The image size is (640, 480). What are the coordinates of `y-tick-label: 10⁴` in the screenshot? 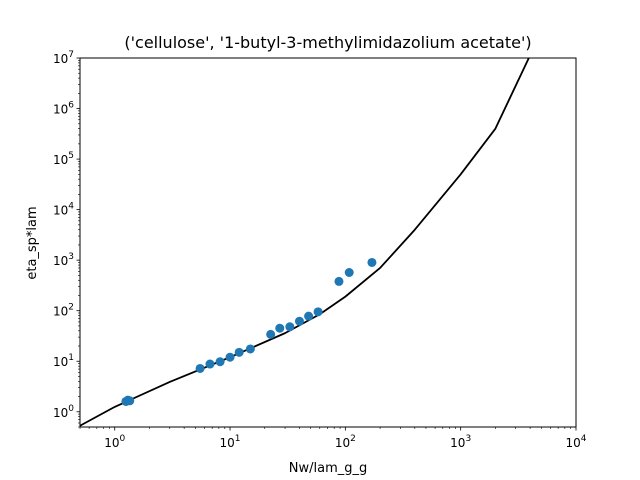 It's located at (63, 210).